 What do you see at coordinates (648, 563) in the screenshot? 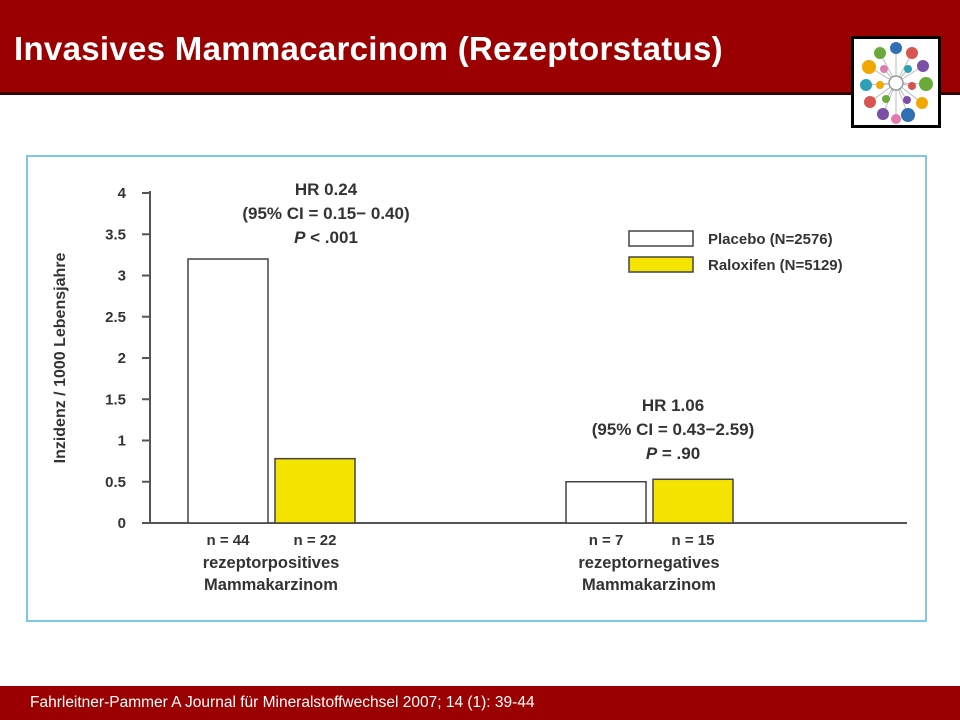
I see `category-label-line1: rezeptornegatives` at bounding box center [648, 563].